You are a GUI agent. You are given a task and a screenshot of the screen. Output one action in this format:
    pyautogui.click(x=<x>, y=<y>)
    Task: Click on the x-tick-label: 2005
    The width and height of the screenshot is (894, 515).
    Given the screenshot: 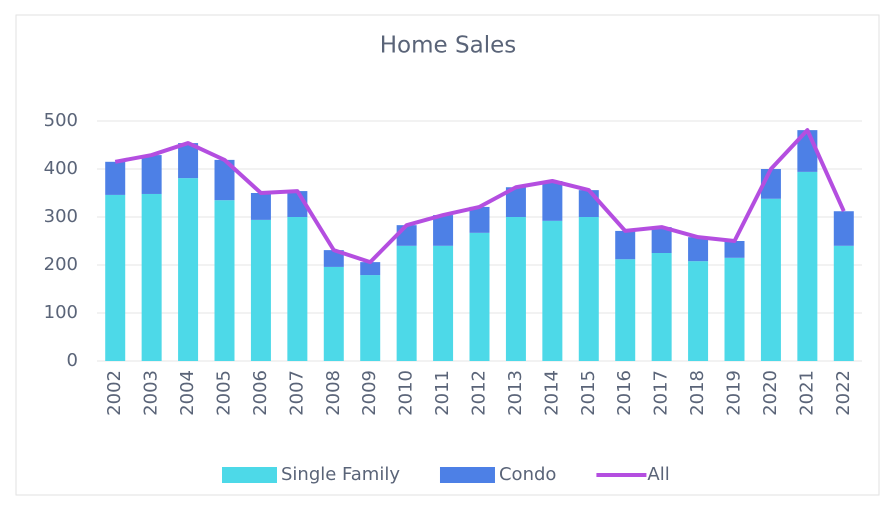 What is the action you would take?
    pyautogui.click(x=224, y=393)
    